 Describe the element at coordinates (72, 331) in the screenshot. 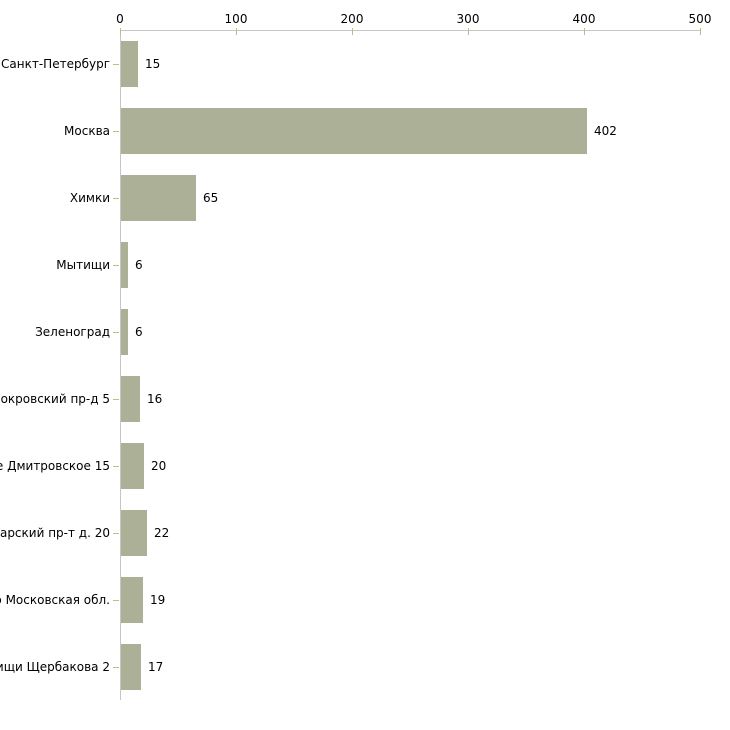

I see `category-label-text: Зеленоград` at that location.